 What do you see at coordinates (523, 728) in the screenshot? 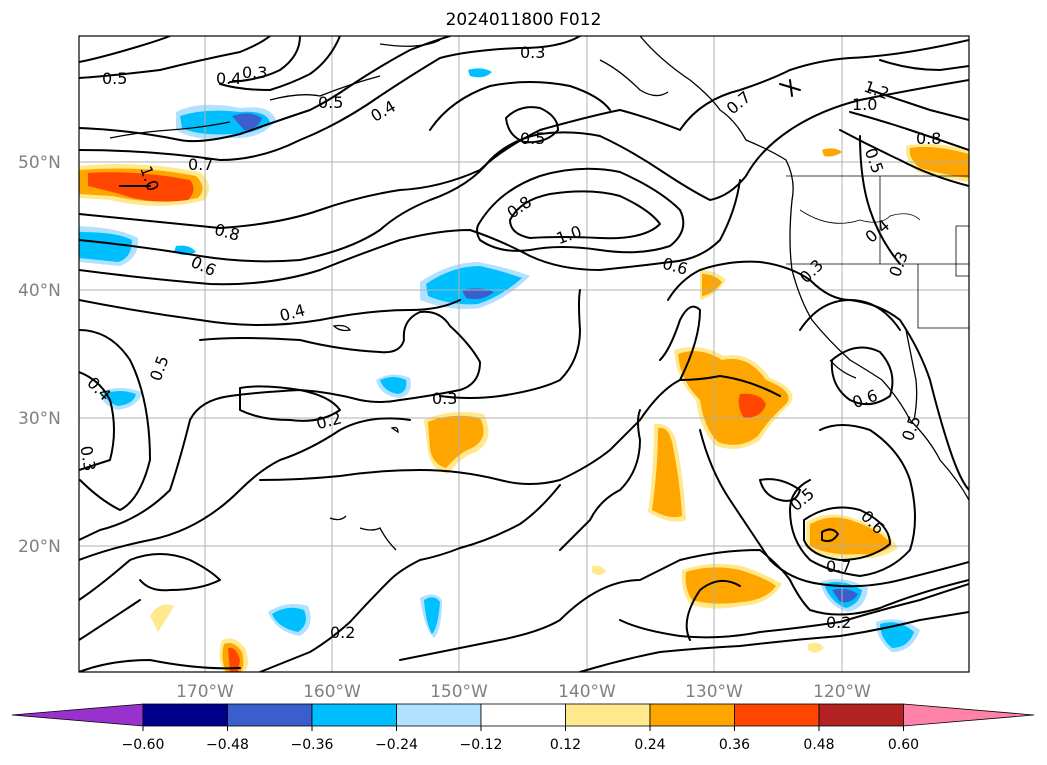
I see `colorbar-ticks` at bounding box center [523, 728].